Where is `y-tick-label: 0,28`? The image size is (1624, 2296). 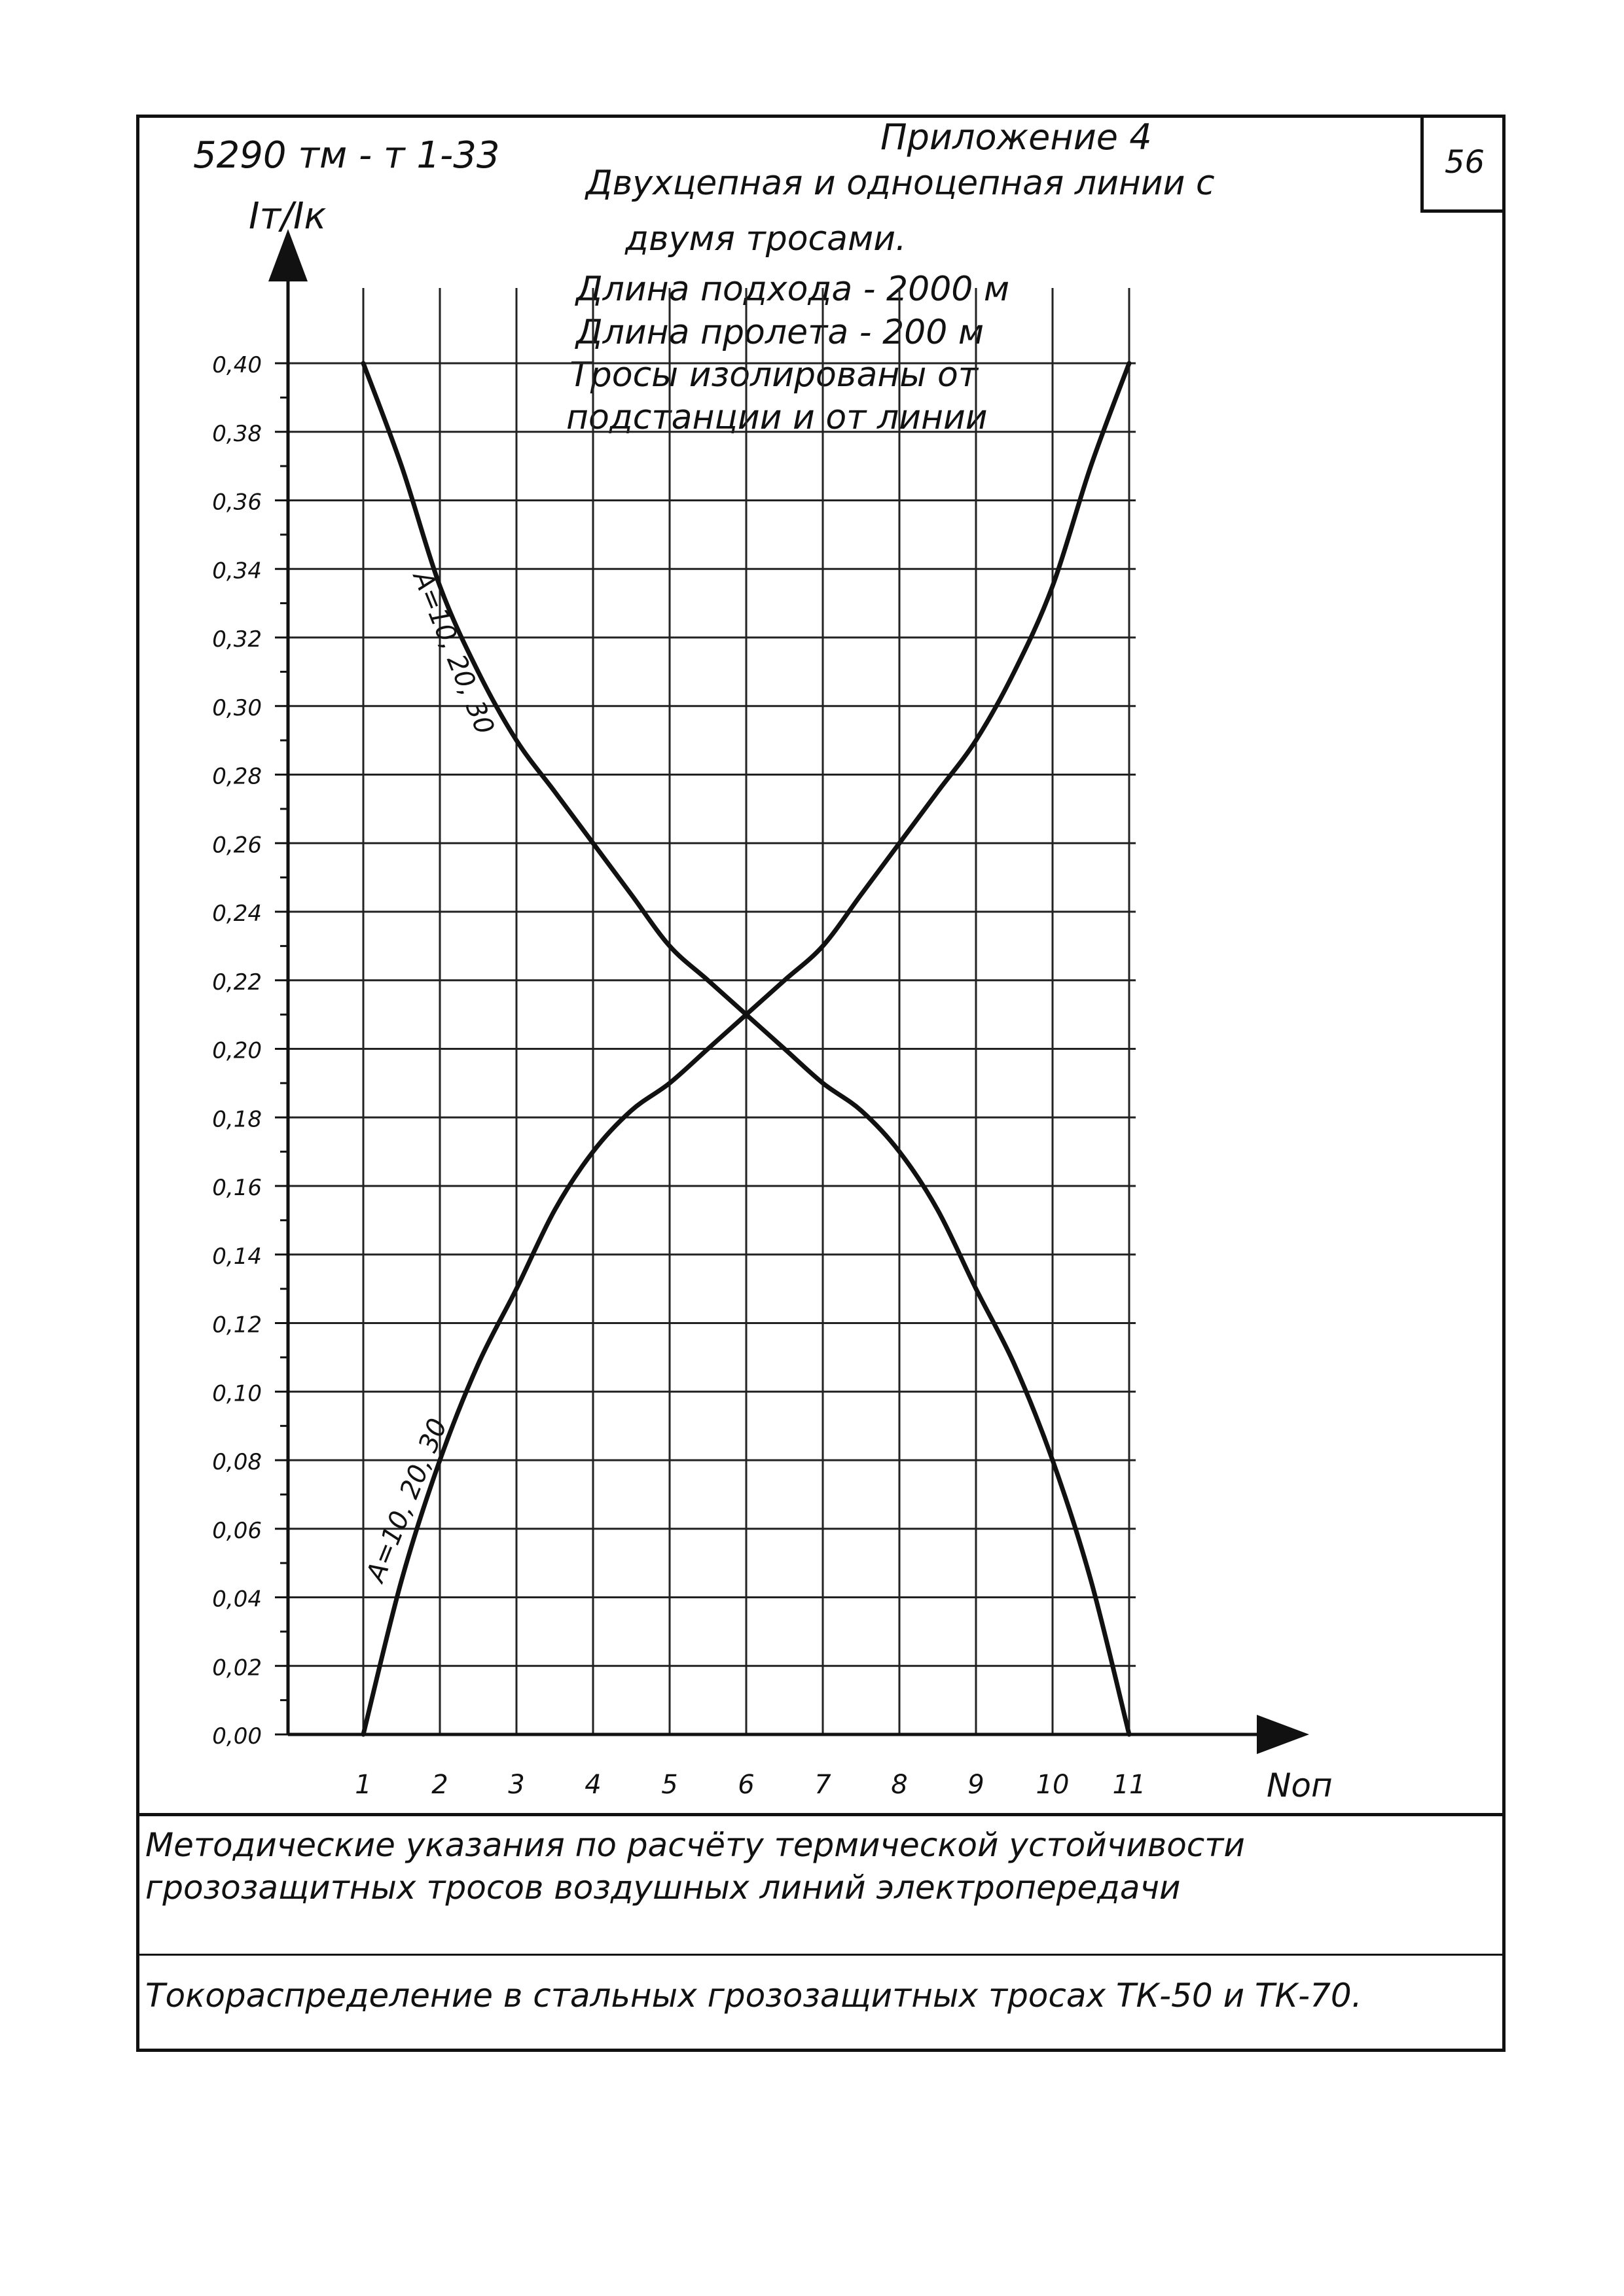 y-tick-label: 0,28 is located at coordinates (237, 777).